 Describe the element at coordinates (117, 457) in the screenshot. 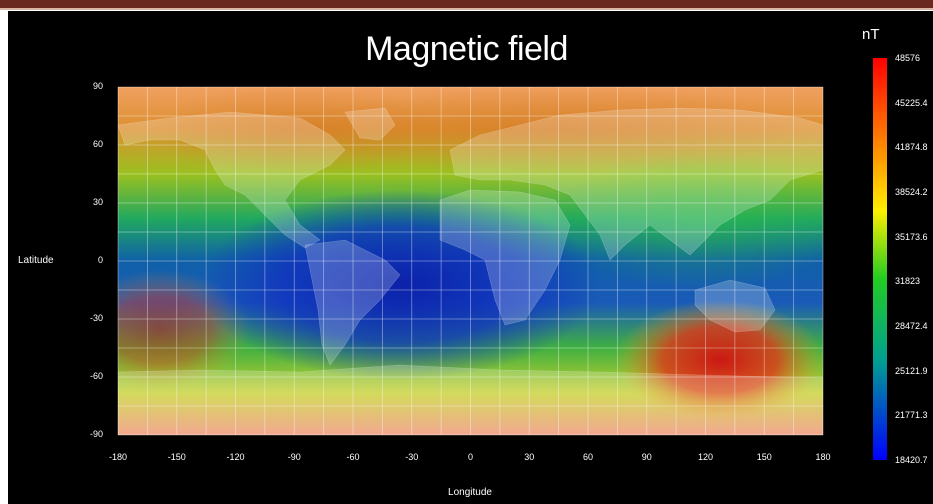

I see `x-tick-label: -180` at that location.